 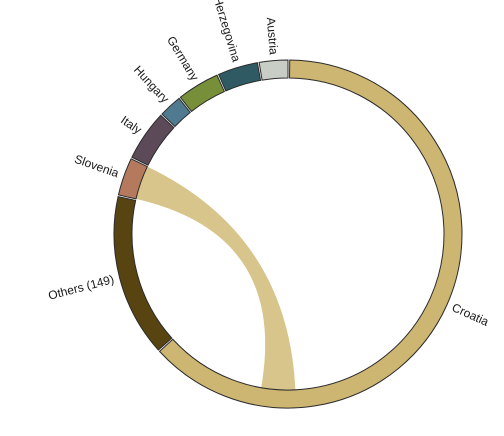 What do you see at coordinates (202, 93) in the screenshot?
I see `arc-germany` at bounding box center [202, 93].